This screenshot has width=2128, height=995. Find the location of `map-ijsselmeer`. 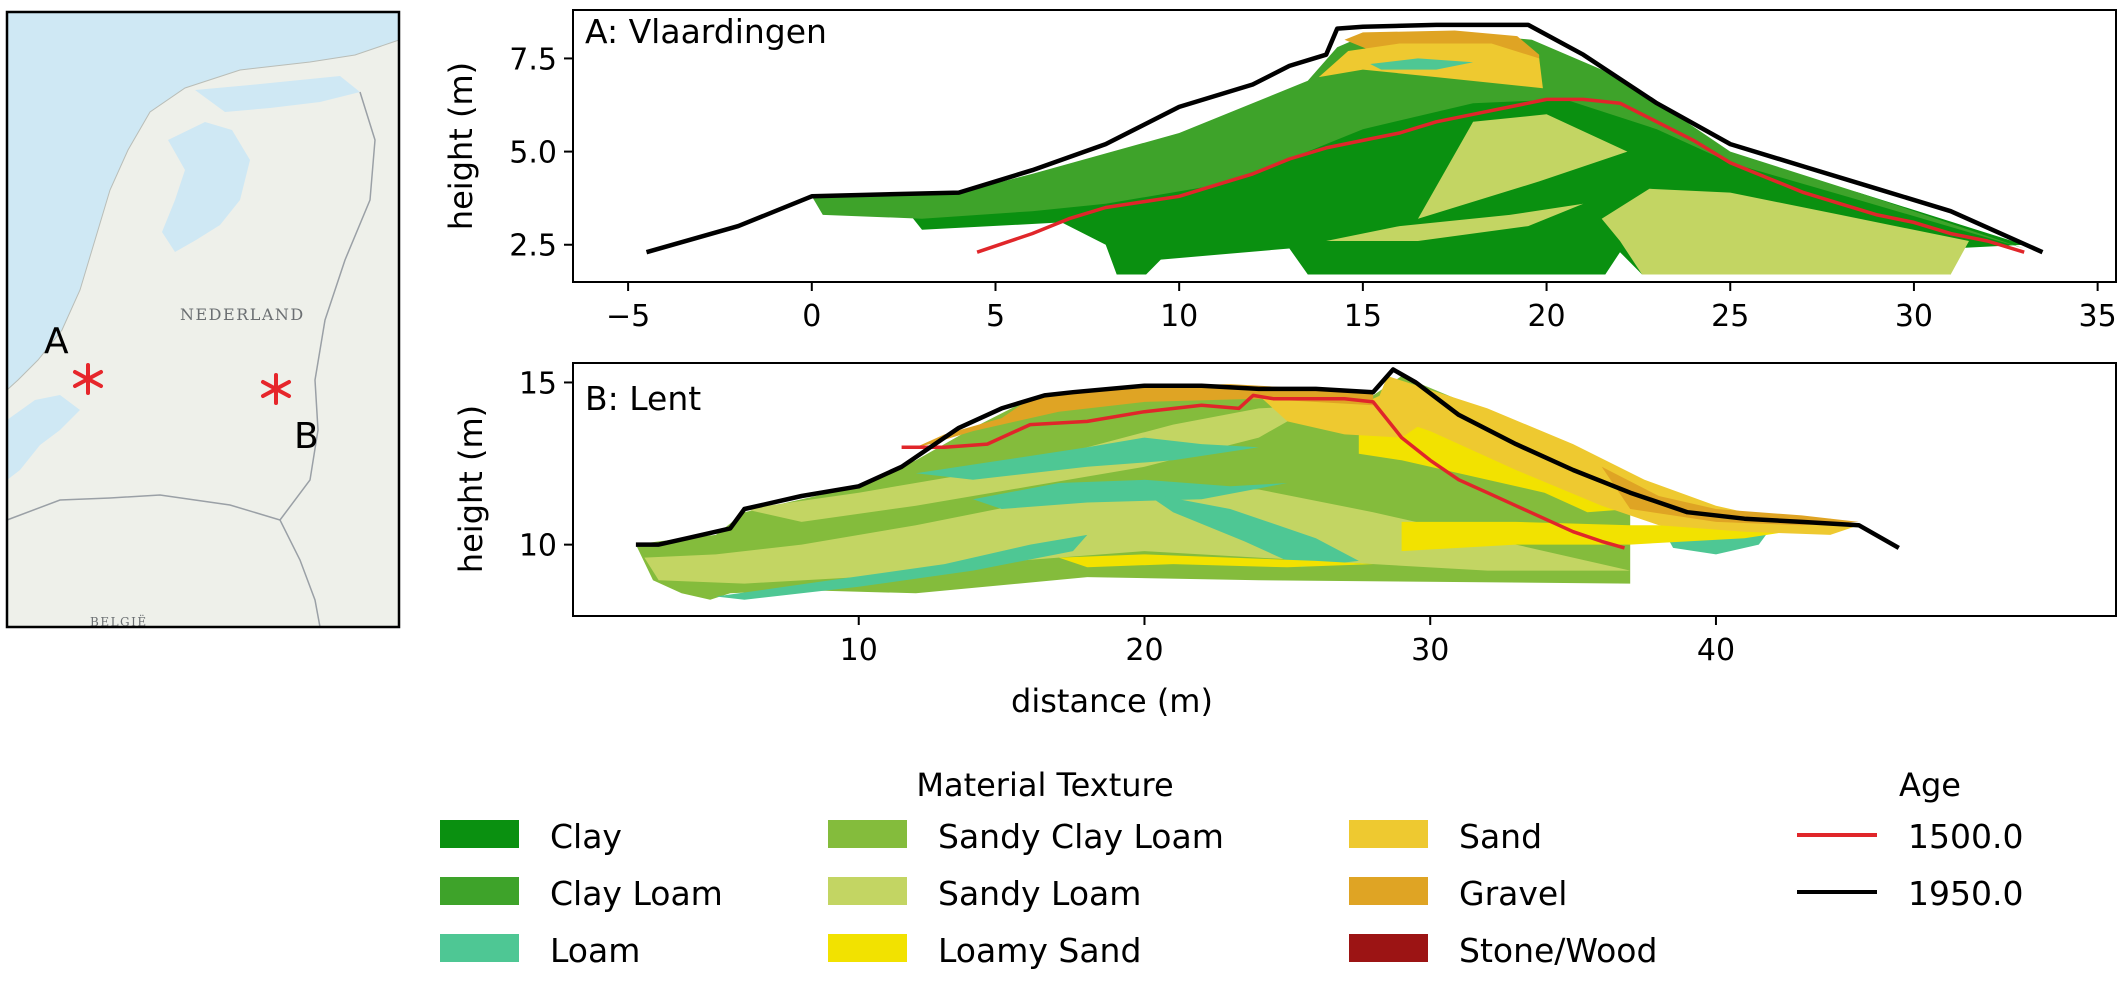

map-ijsselmeer is located at coordinates (206, 187).